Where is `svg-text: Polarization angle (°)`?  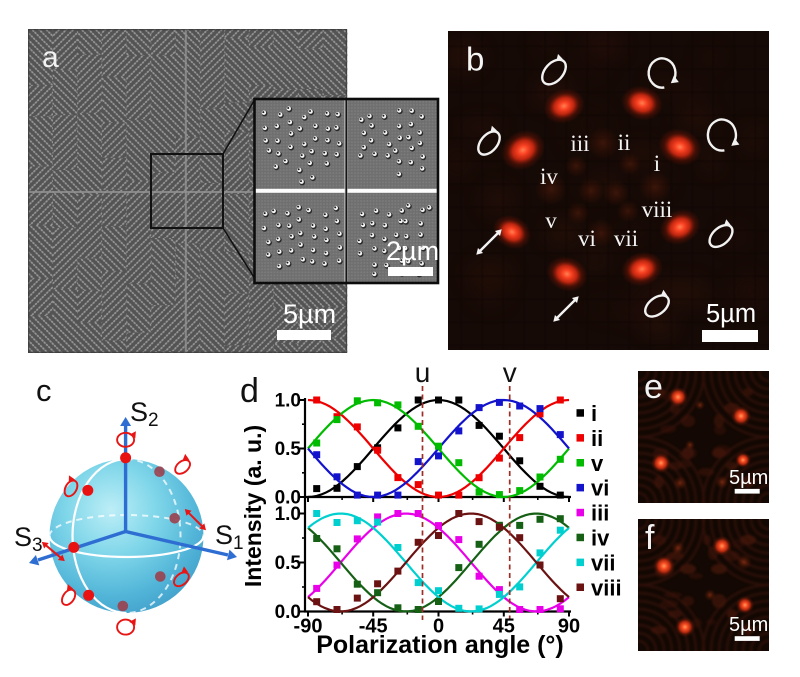
svg-text: Polarization angle (°) is located at coordinates (440, 645).